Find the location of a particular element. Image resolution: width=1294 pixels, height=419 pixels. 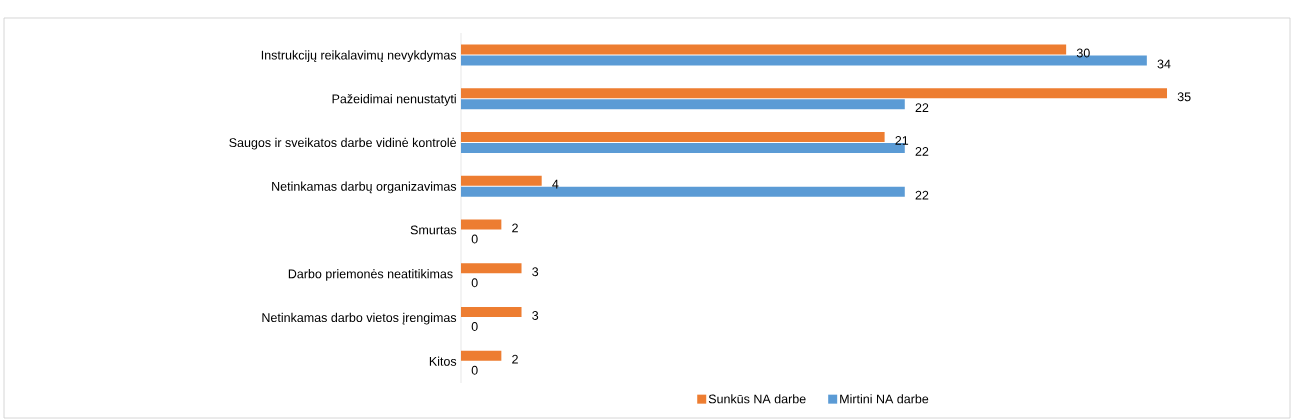

legend-label: Sunkūs NA darbe is located at coordinates (757, 399).